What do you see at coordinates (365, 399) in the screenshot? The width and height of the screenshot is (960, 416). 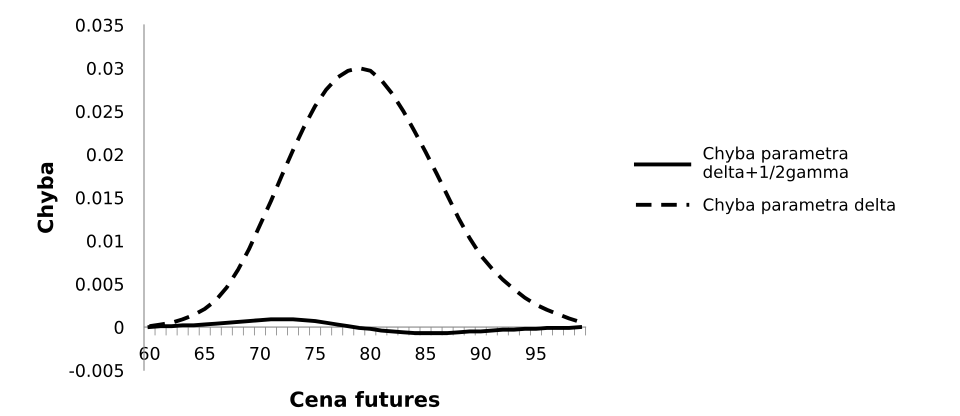 I see `x-axis-title: Cena futures` at bounding box center [365, 399].